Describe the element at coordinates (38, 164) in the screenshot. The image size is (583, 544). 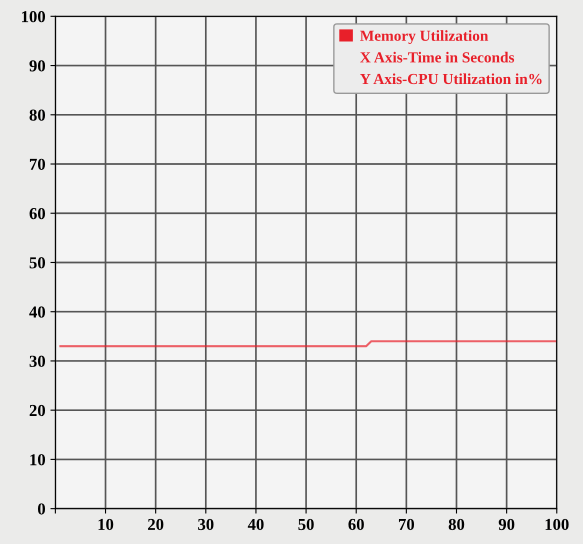
I see `y-tick-label: 70` at that location.